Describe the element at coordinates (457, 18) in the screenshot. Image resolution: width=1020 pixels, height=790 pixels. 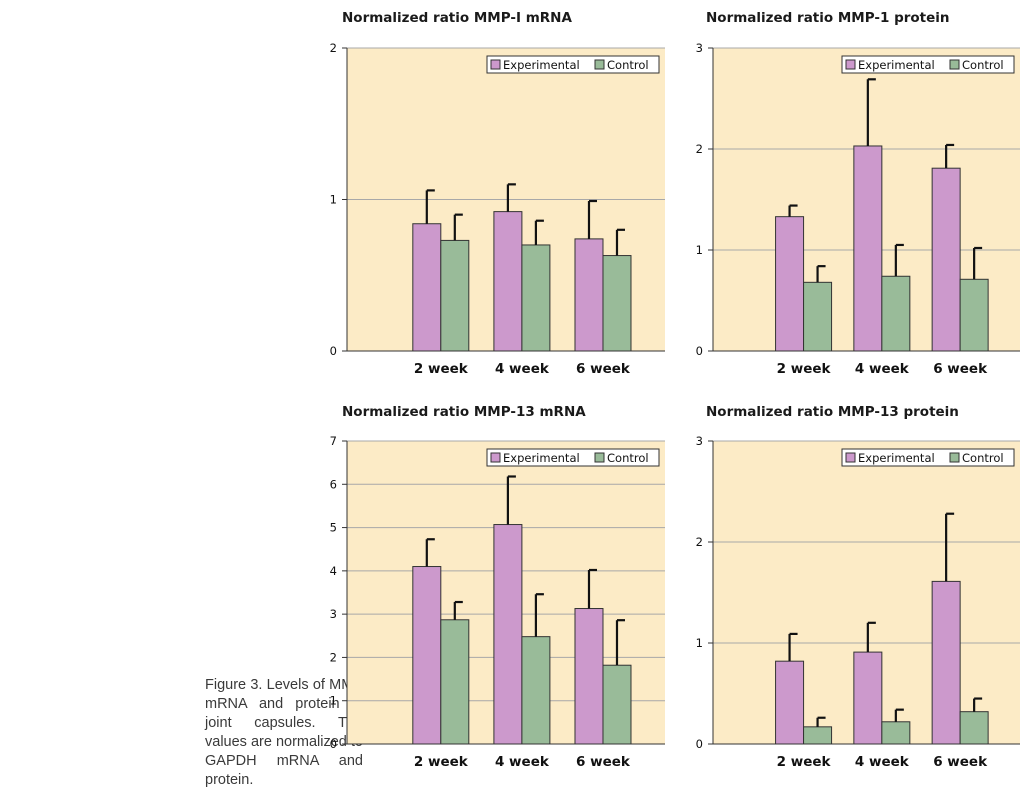
I see `chart-title-mmp1-mrna: Normalized ratio MMP-I mRNA` at that location.